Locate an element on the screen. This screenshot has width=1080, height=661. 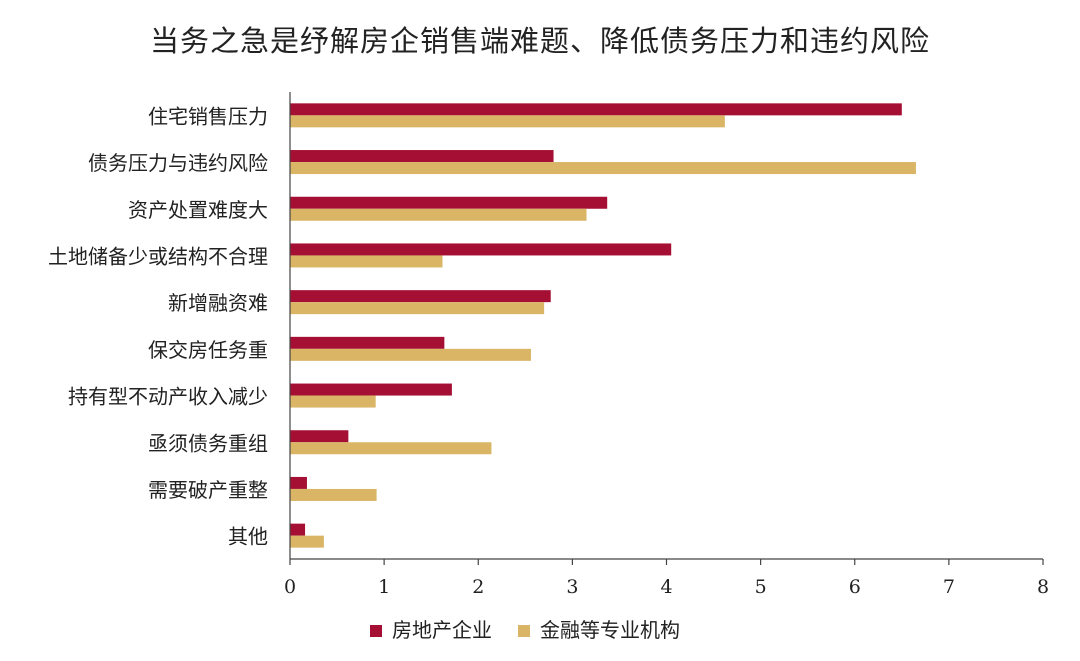
category-label: 资产处置难度大 is located at coordinates (198, 210).